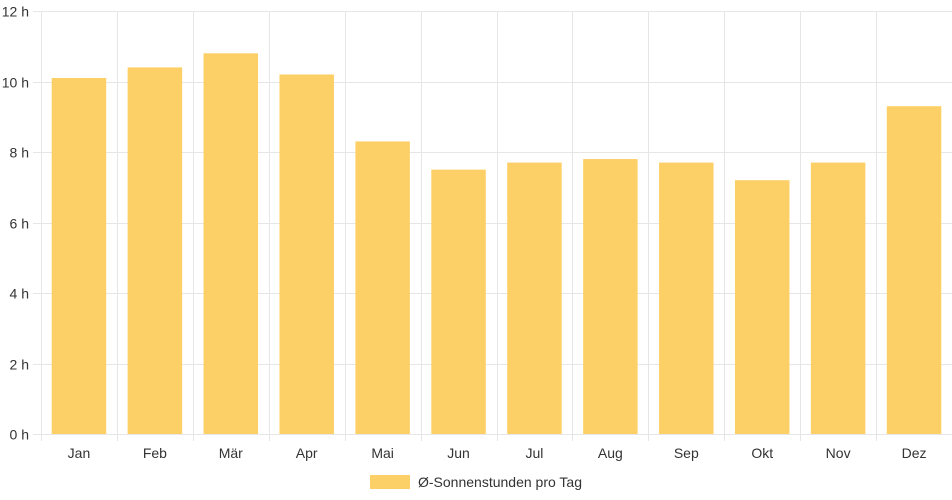 The image size is (952, 500). What do you see at coordinates (79, 453) in the screenshot?
I see `x-tick-label: Jan` at bounding box center [79, 453].